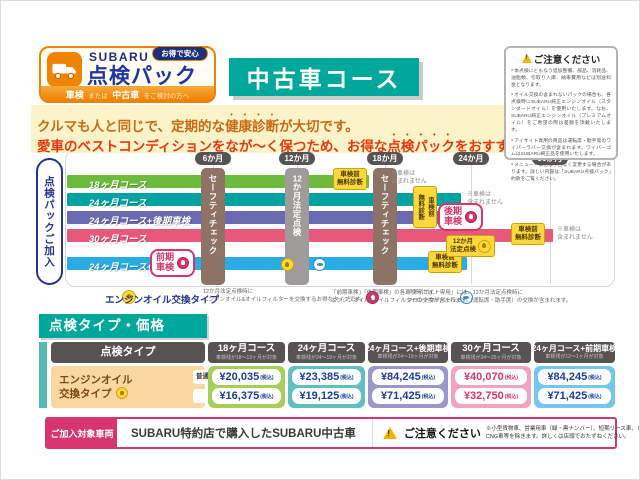  I want to click on price-cell-24m-early: ¥84,245 (税込) ¥71,425 (税込), so click(574, 387).